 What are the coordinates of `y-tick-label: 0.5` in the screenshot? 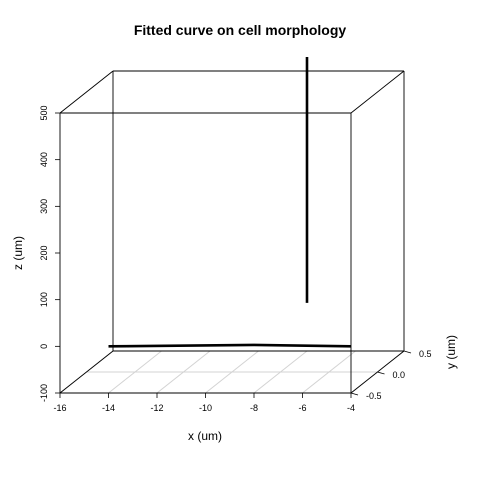 It's located at (425, 354).